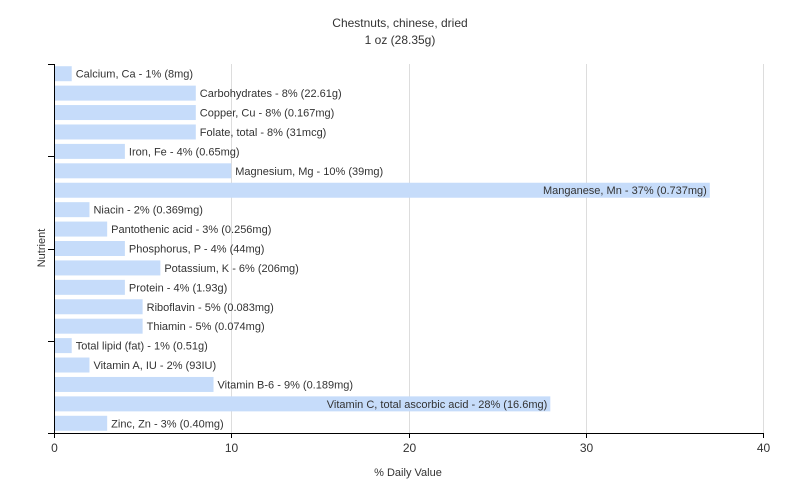  I want to click on x-tick-label-1: 10, so click(232, 448).